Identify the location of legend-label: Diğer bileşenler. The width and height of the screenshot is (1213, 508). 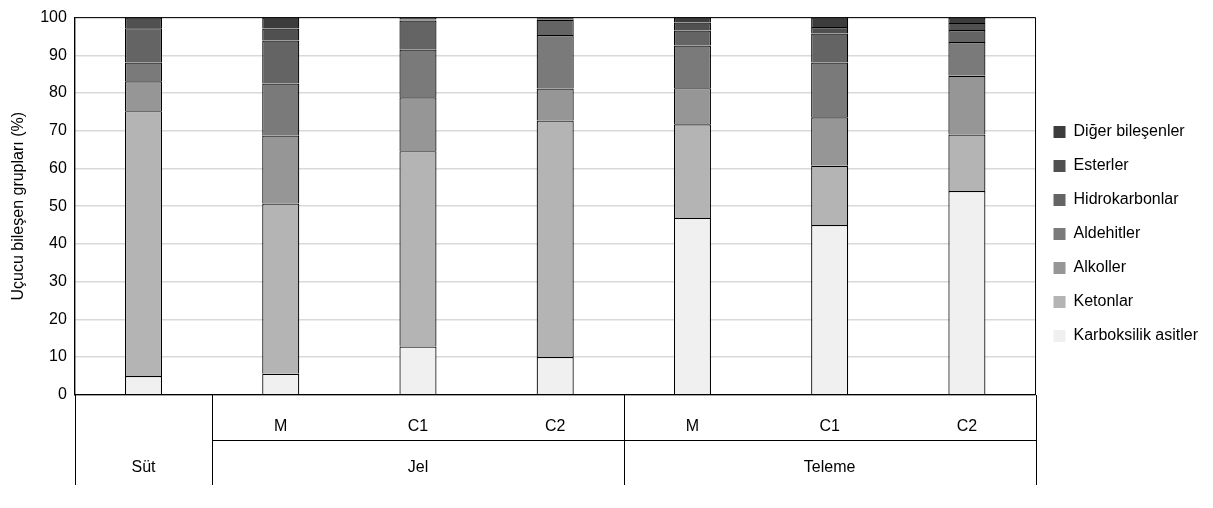
(1129, 131).